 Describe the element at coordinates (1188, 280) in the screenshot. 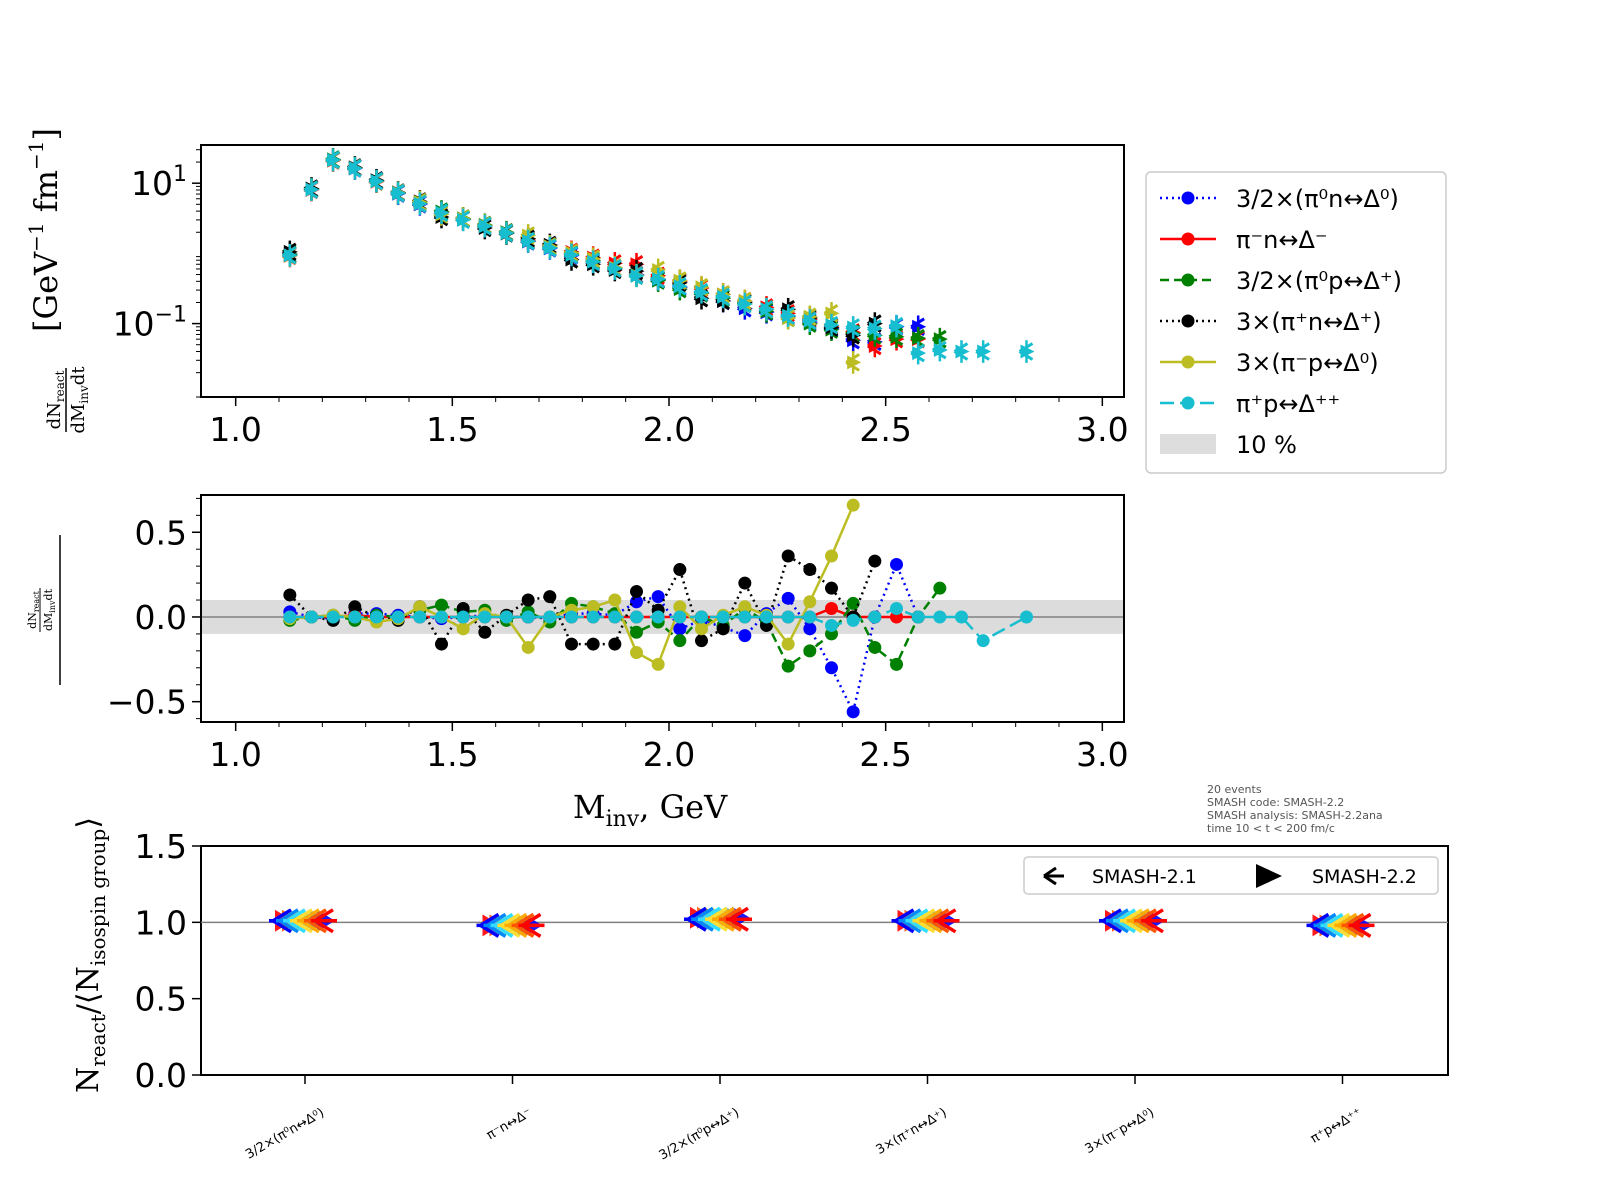

I see `legend-marker-3-2-p` at that location.